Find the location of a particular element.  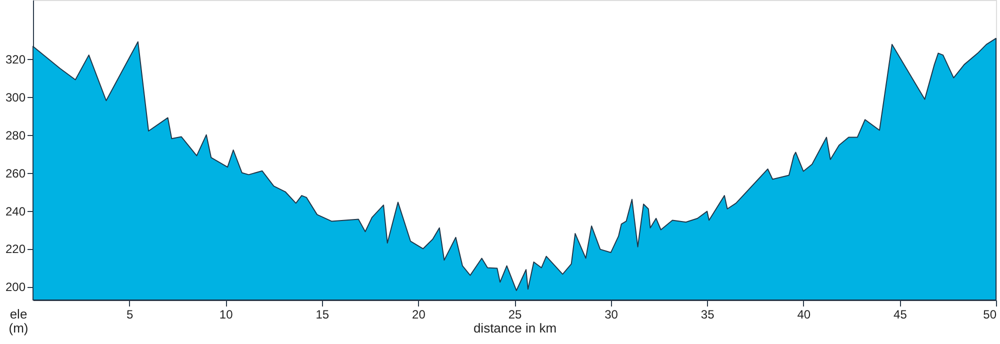

x-tick-label: 50 is located at coordinates (990, 315).